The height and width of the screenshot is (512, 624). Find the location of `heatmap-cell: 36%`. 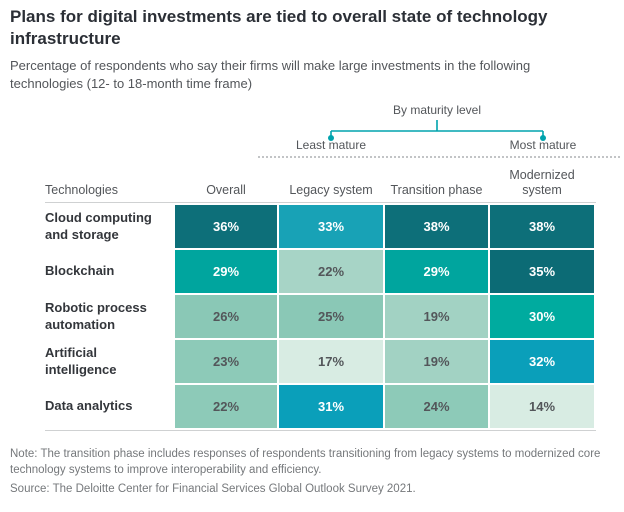

heatmap-cell: 36% is located at coordinates (226, 226).